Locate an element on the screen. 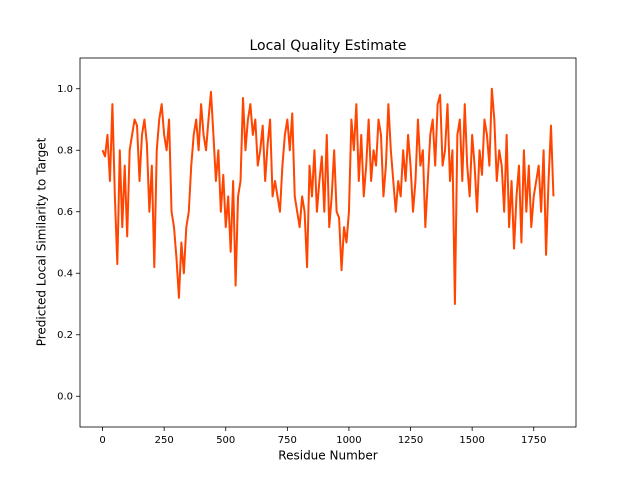 The height and width of the screenshot is (480, 640). x-tick-label: 750 is located at coordinates (287, 440).